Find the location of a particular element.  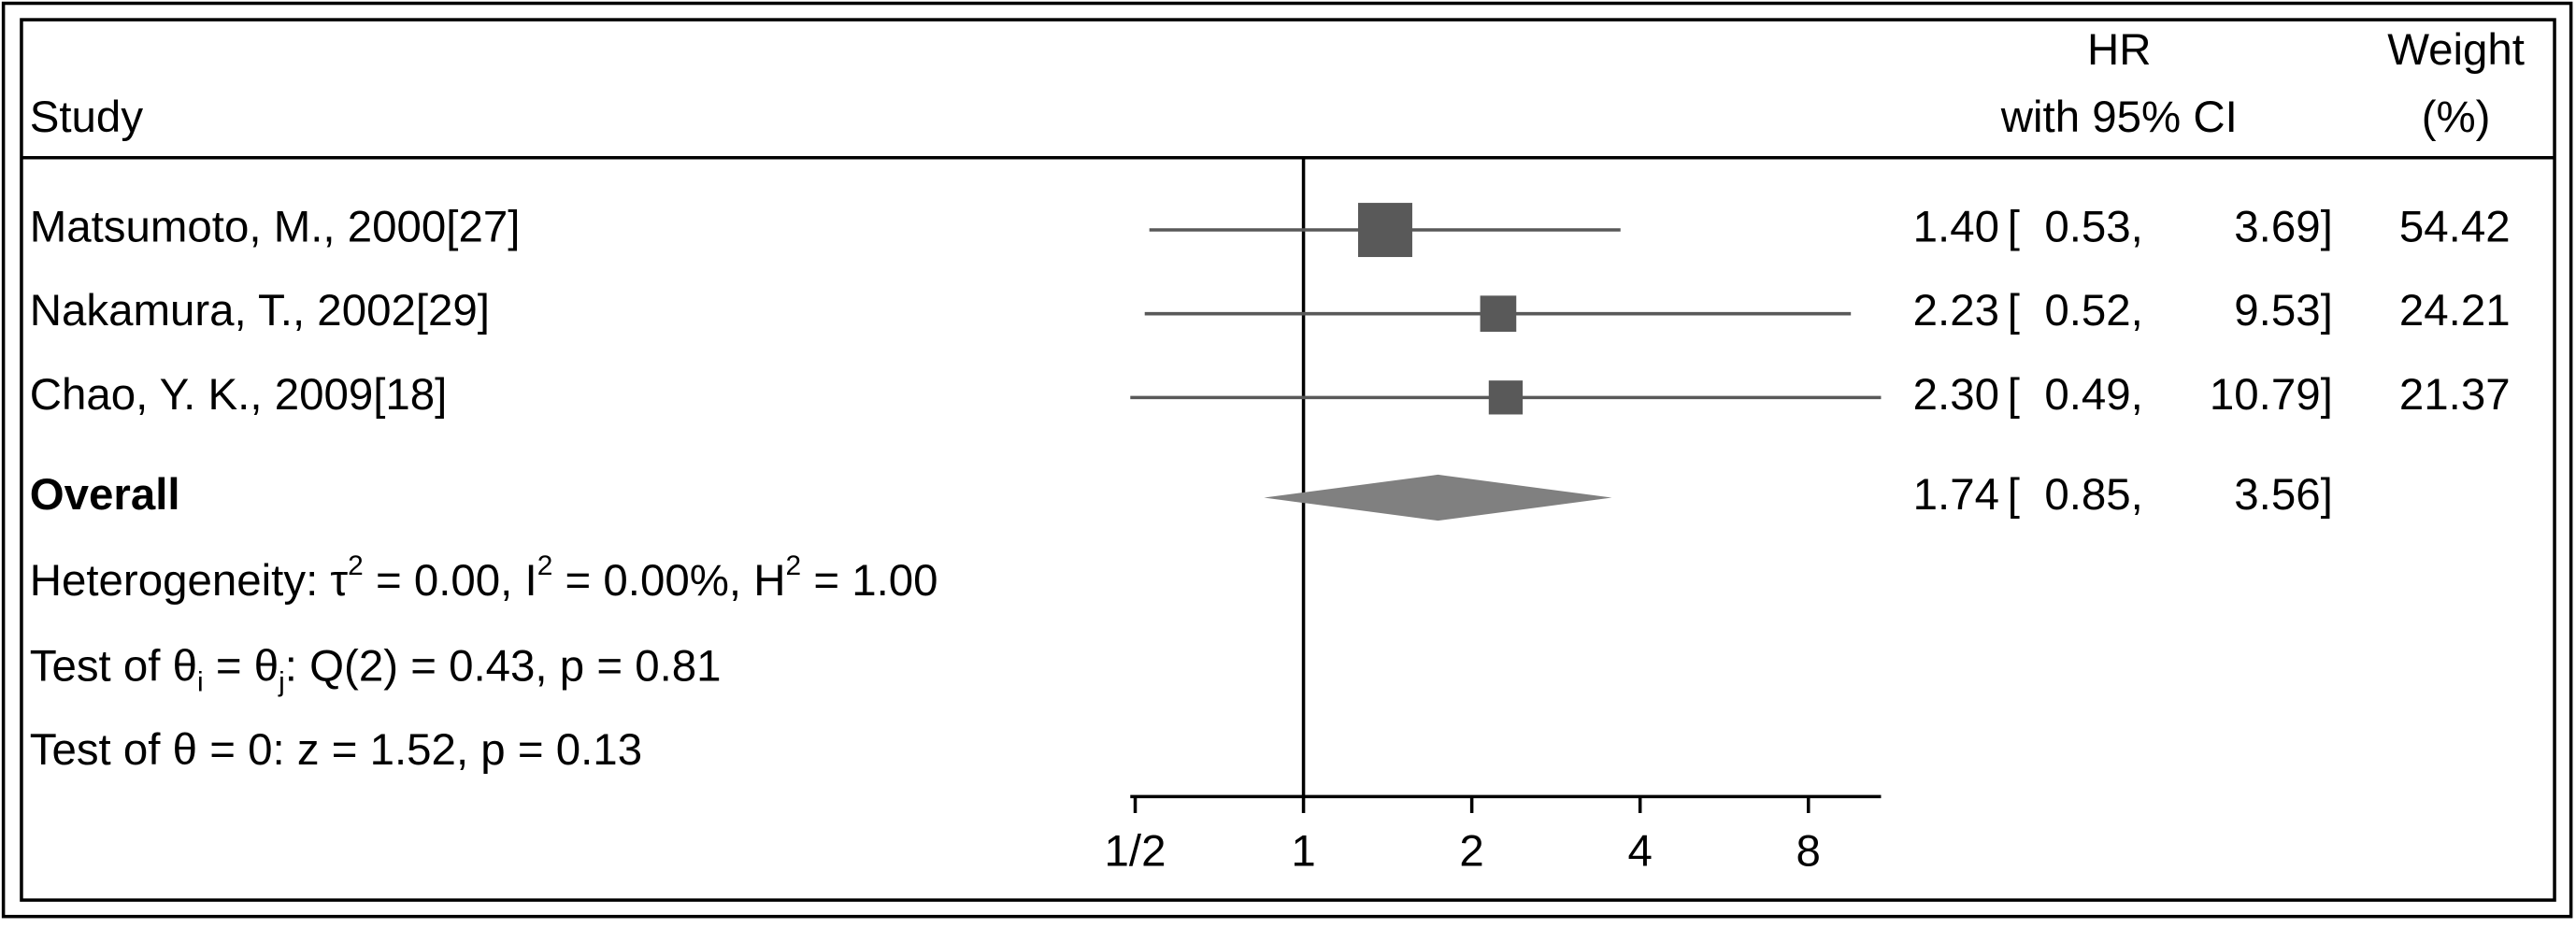

note-part: = 1.00 is located at coordinates (869, 580).